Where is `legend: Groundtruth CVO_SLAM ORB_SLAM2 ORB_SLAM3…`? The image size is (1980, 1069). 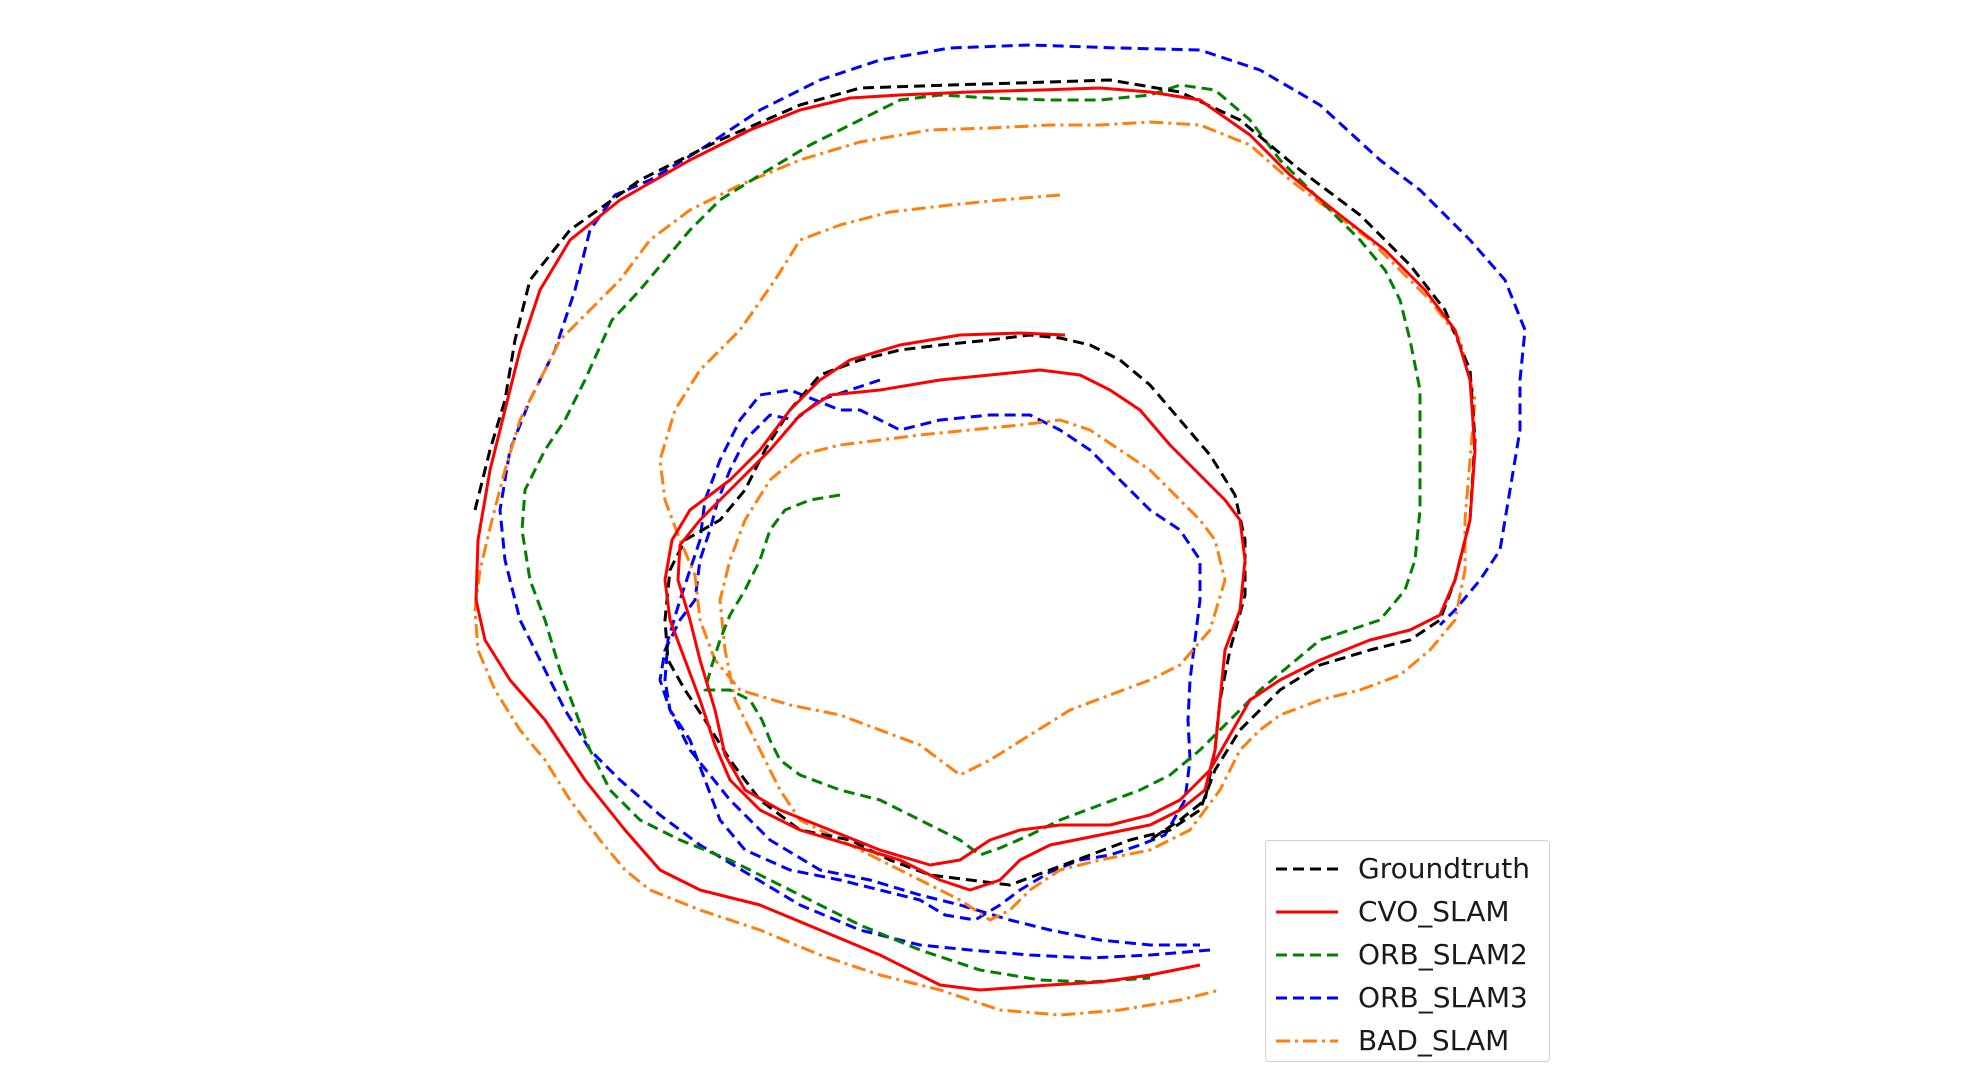
legend: Groundtruth CVO_SLAM ORB_SLAM2 ORB_SLAM3… is located at coordinates (1407, 951).